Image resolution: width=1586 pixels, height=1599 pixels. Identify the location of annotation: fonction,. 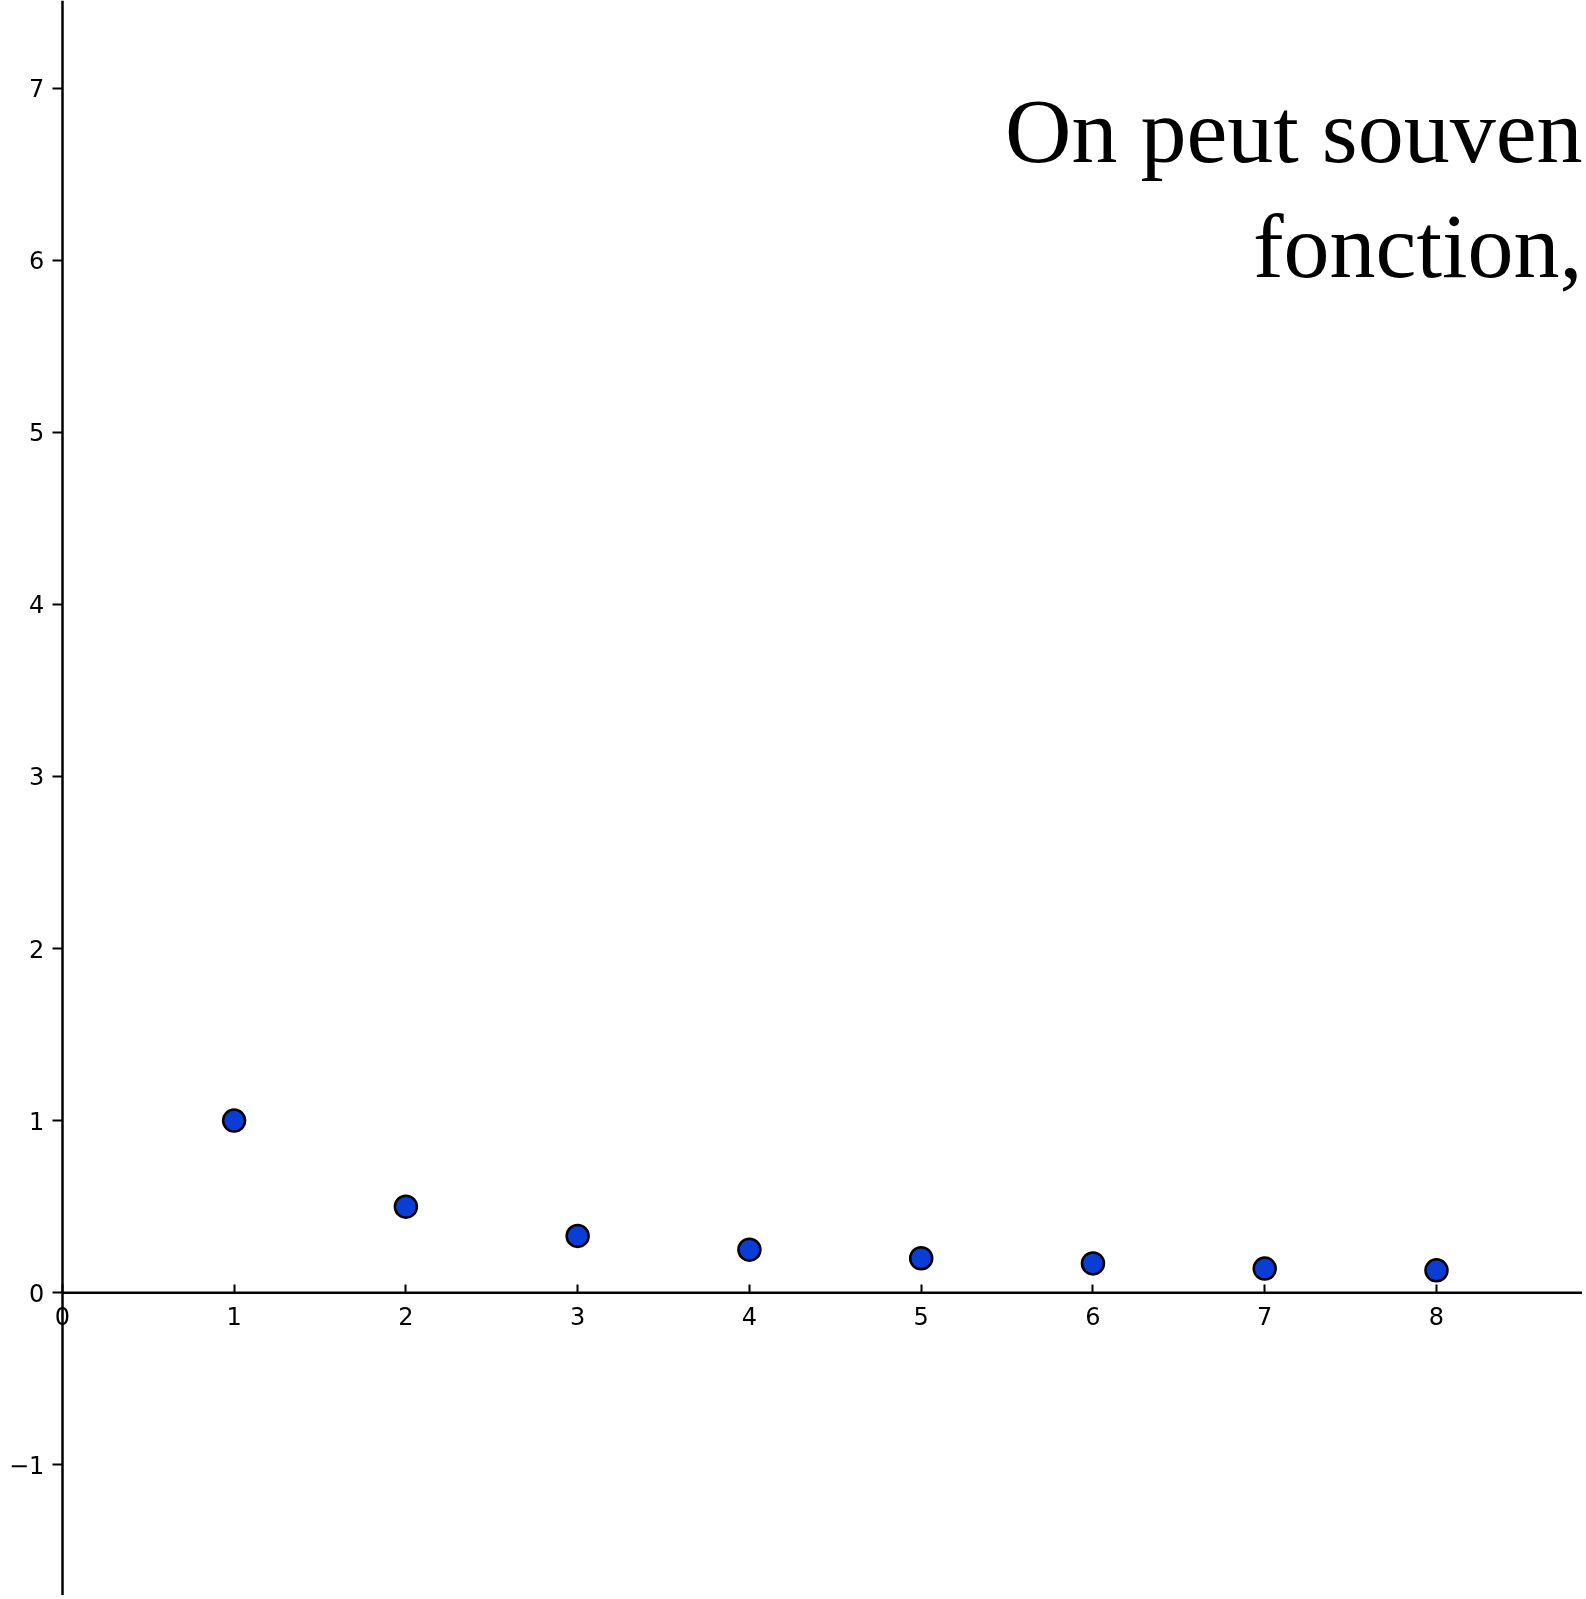
(1417, 245).